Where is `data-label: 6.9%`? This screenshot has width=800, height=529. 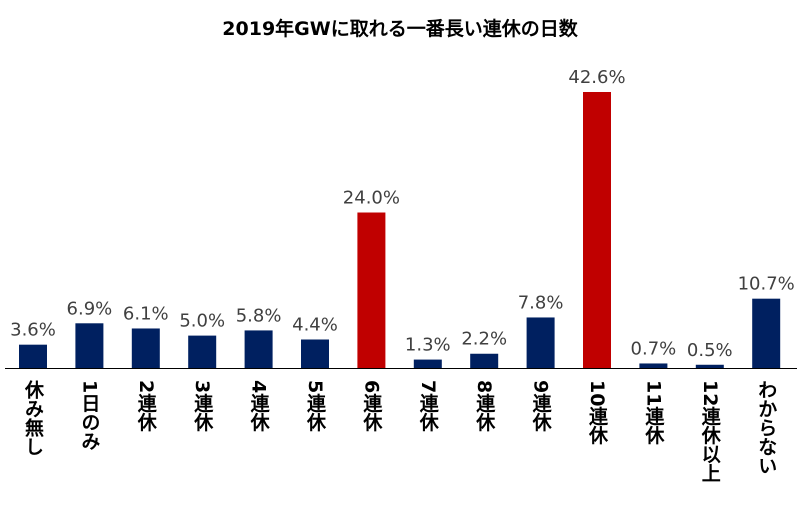 data-label: 6.9% is located at coordinates (90, 308).